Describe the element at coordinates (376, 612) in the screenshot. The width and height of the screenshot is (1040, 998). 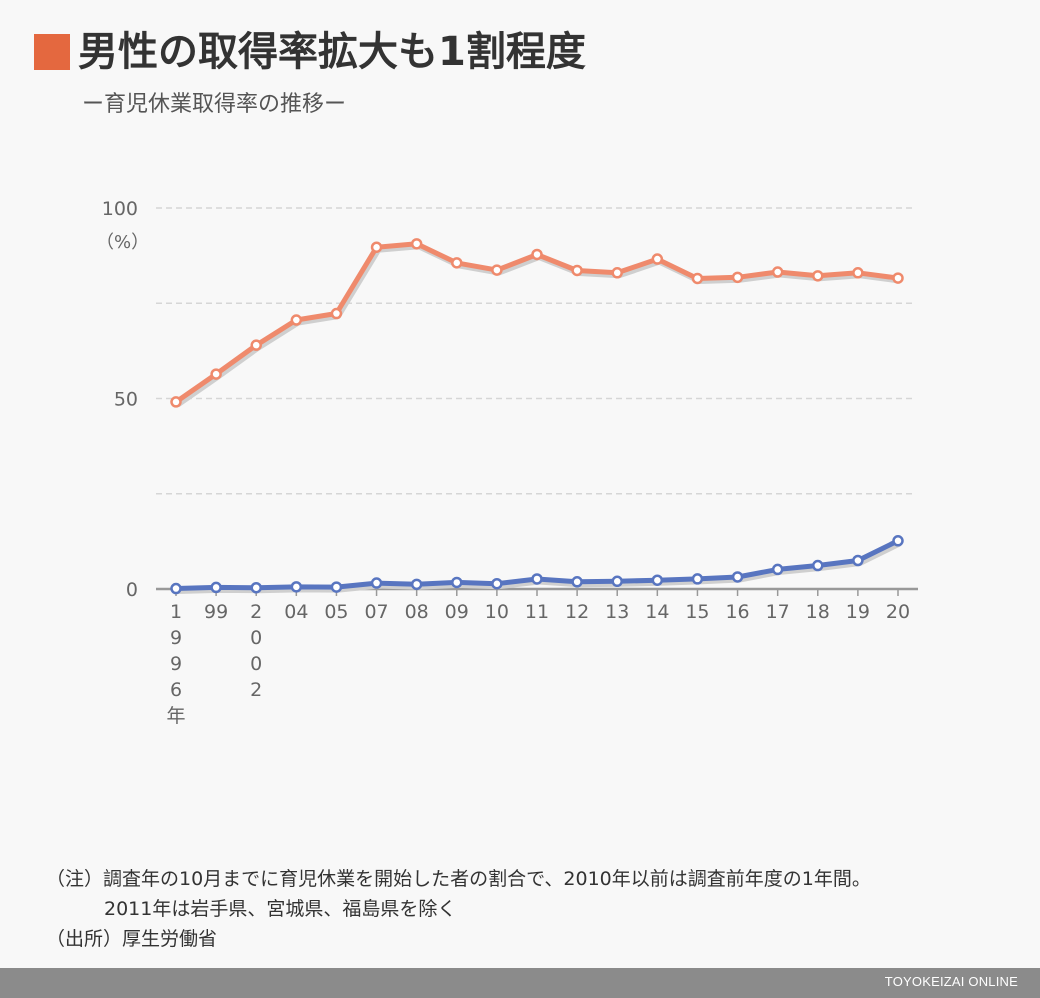
I see `x-tick-label: 07` at that location.